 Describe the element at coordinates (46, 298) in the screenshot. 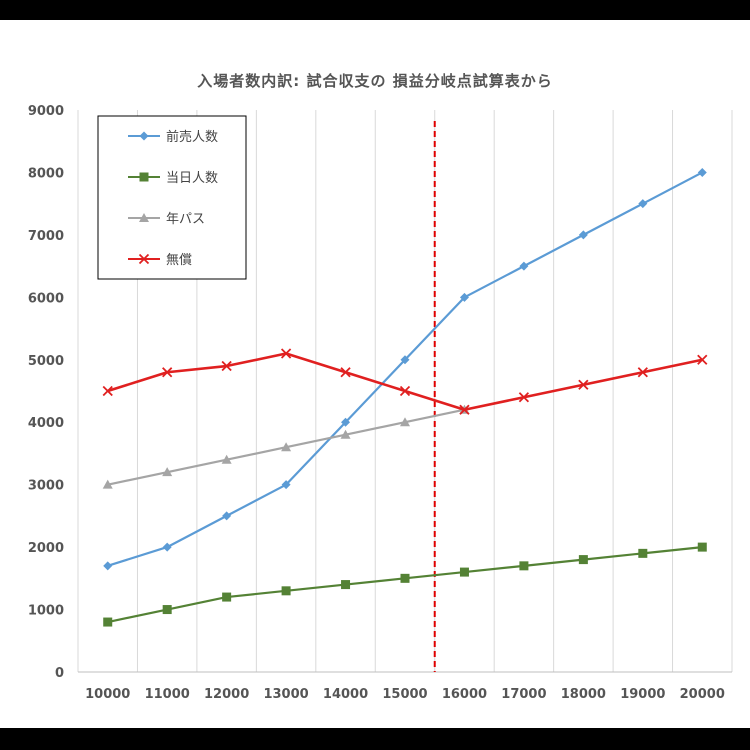

I see `y-tick-label: 6000` at that location.